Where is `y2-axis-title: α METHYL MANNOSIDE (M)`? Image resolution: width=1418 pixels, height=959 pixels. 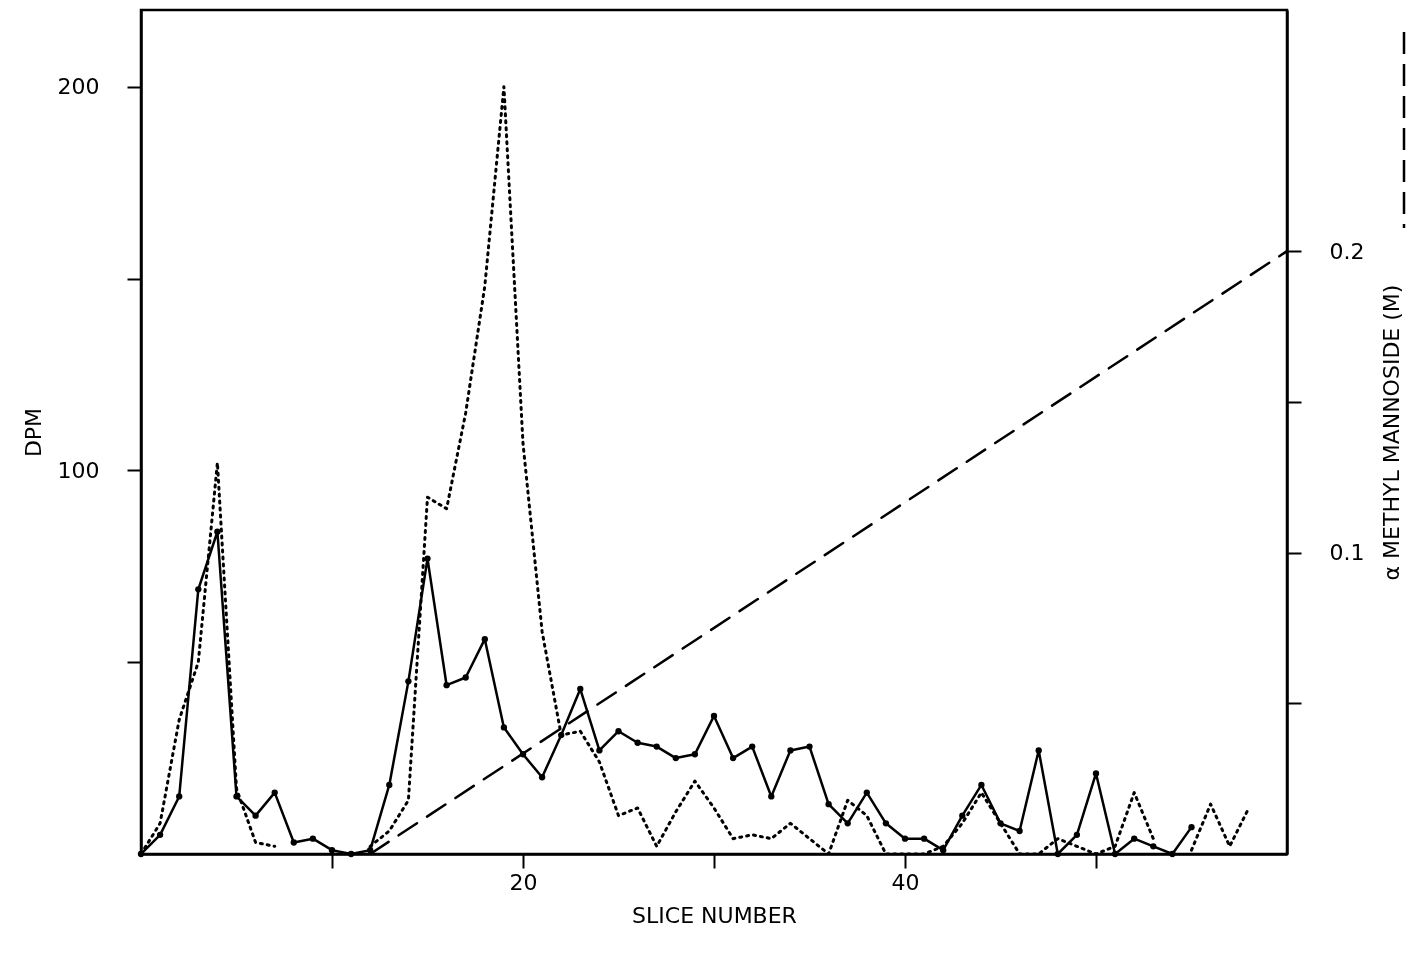
y2-axis-title: α METHYL MANNOSIDE (M) is located at coordinates (1392, 432).